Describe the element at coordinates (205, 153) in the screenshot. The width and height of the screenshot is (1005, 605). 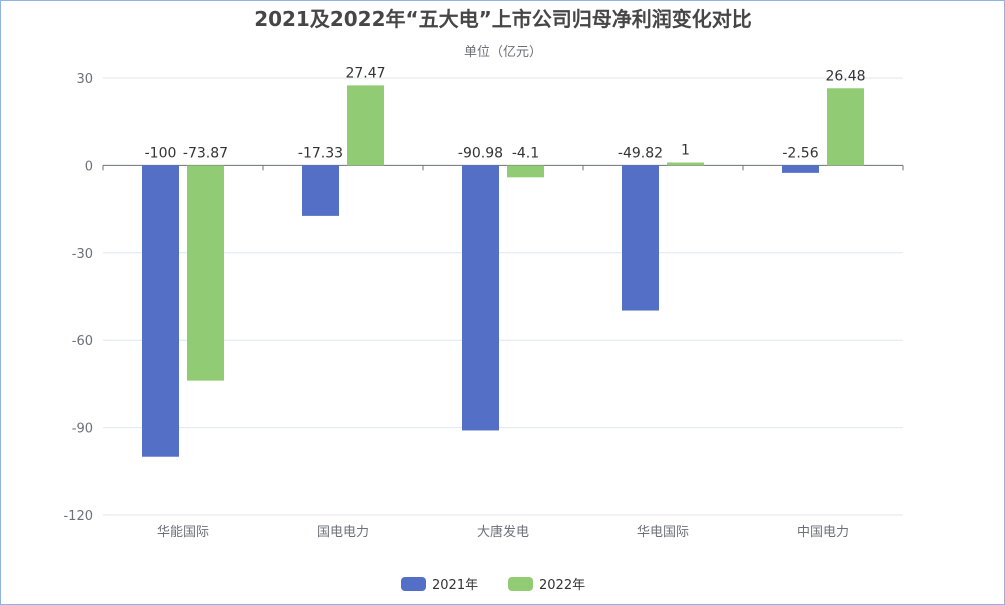
I see `data-label: -73.87` at that location.